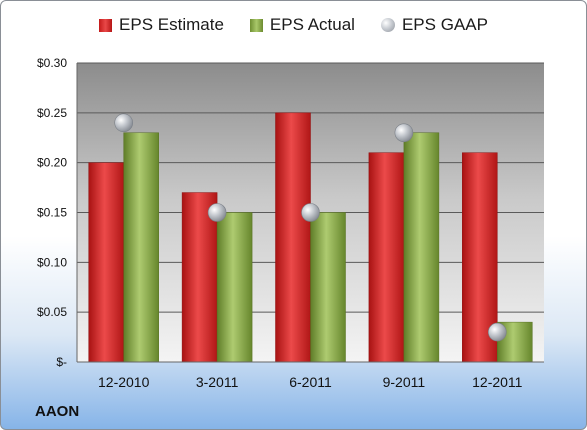  I want to click on legend-item-gaap: EPS GAAP, so click(434, 25).